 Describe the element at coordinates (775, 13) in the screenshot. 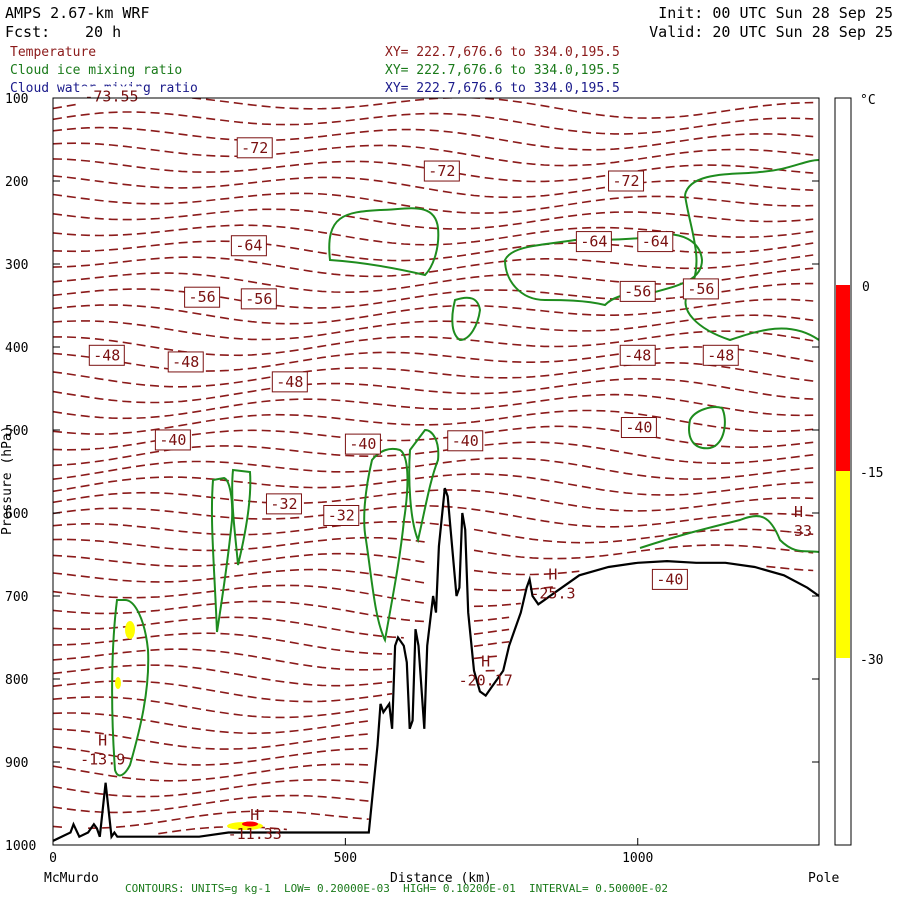

I see `init-time: Init: 00 UTC Sun 28 Sep 25` at that location.